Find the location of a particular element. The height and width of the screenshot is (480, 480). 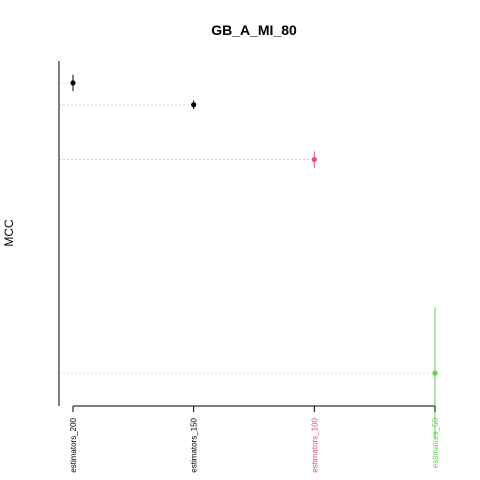

x-tick-label-estimators_150: estimators_150 is located at coordinates (194, 444).